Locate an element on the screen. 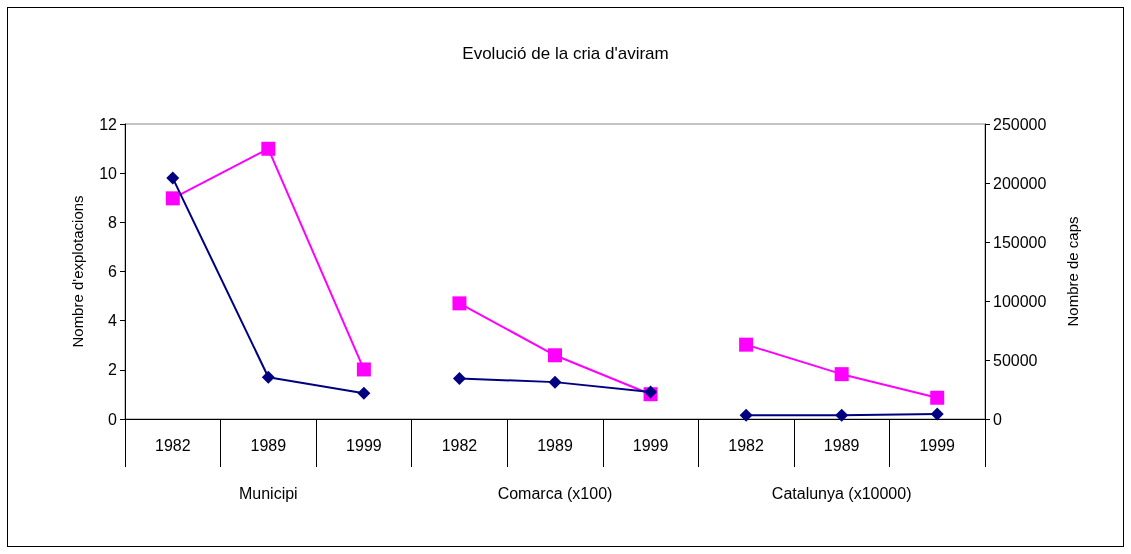 The height and width of the screenshot is (554, 1131). y-tick-label: 8 is located at coordinates (113, 222).